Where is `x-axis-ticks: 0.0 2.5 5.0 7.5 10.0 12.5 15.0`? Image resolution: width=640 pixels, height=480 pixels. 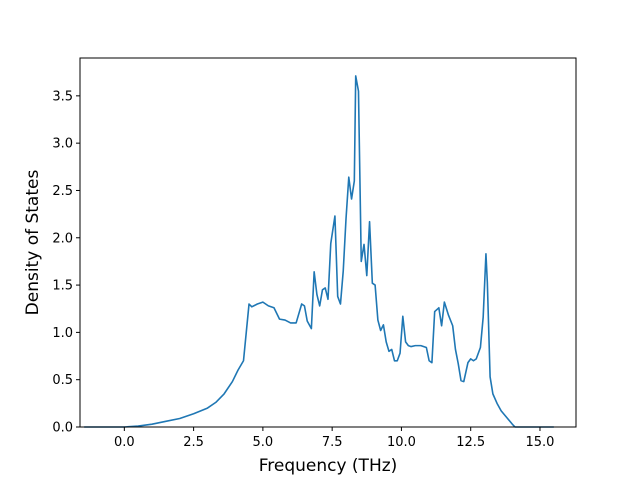 x-axis-ticks: 0.0 2.5 5.0 7.5 10.0 12.5 15.0 is located at coordinates (334, 438).